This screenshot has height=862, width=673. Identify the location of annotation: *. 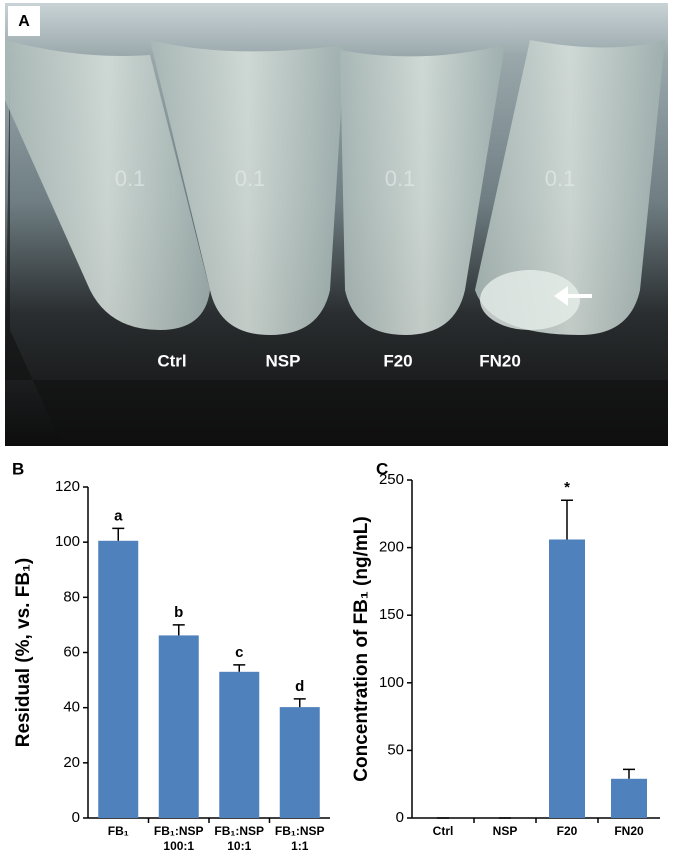
(567, 487).